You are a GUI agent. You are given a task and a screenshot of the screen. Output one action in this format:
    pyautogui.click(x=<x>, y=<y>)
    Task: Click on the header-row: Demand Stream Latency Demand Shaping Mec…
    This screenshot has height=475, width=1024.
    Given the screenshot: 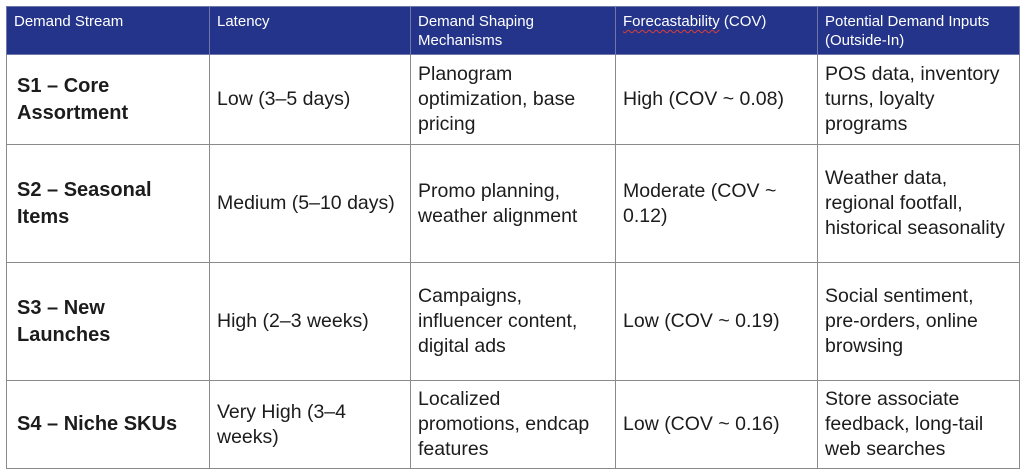 What is the action you would take?
    pyautogui.click(x=513, y=30)
    